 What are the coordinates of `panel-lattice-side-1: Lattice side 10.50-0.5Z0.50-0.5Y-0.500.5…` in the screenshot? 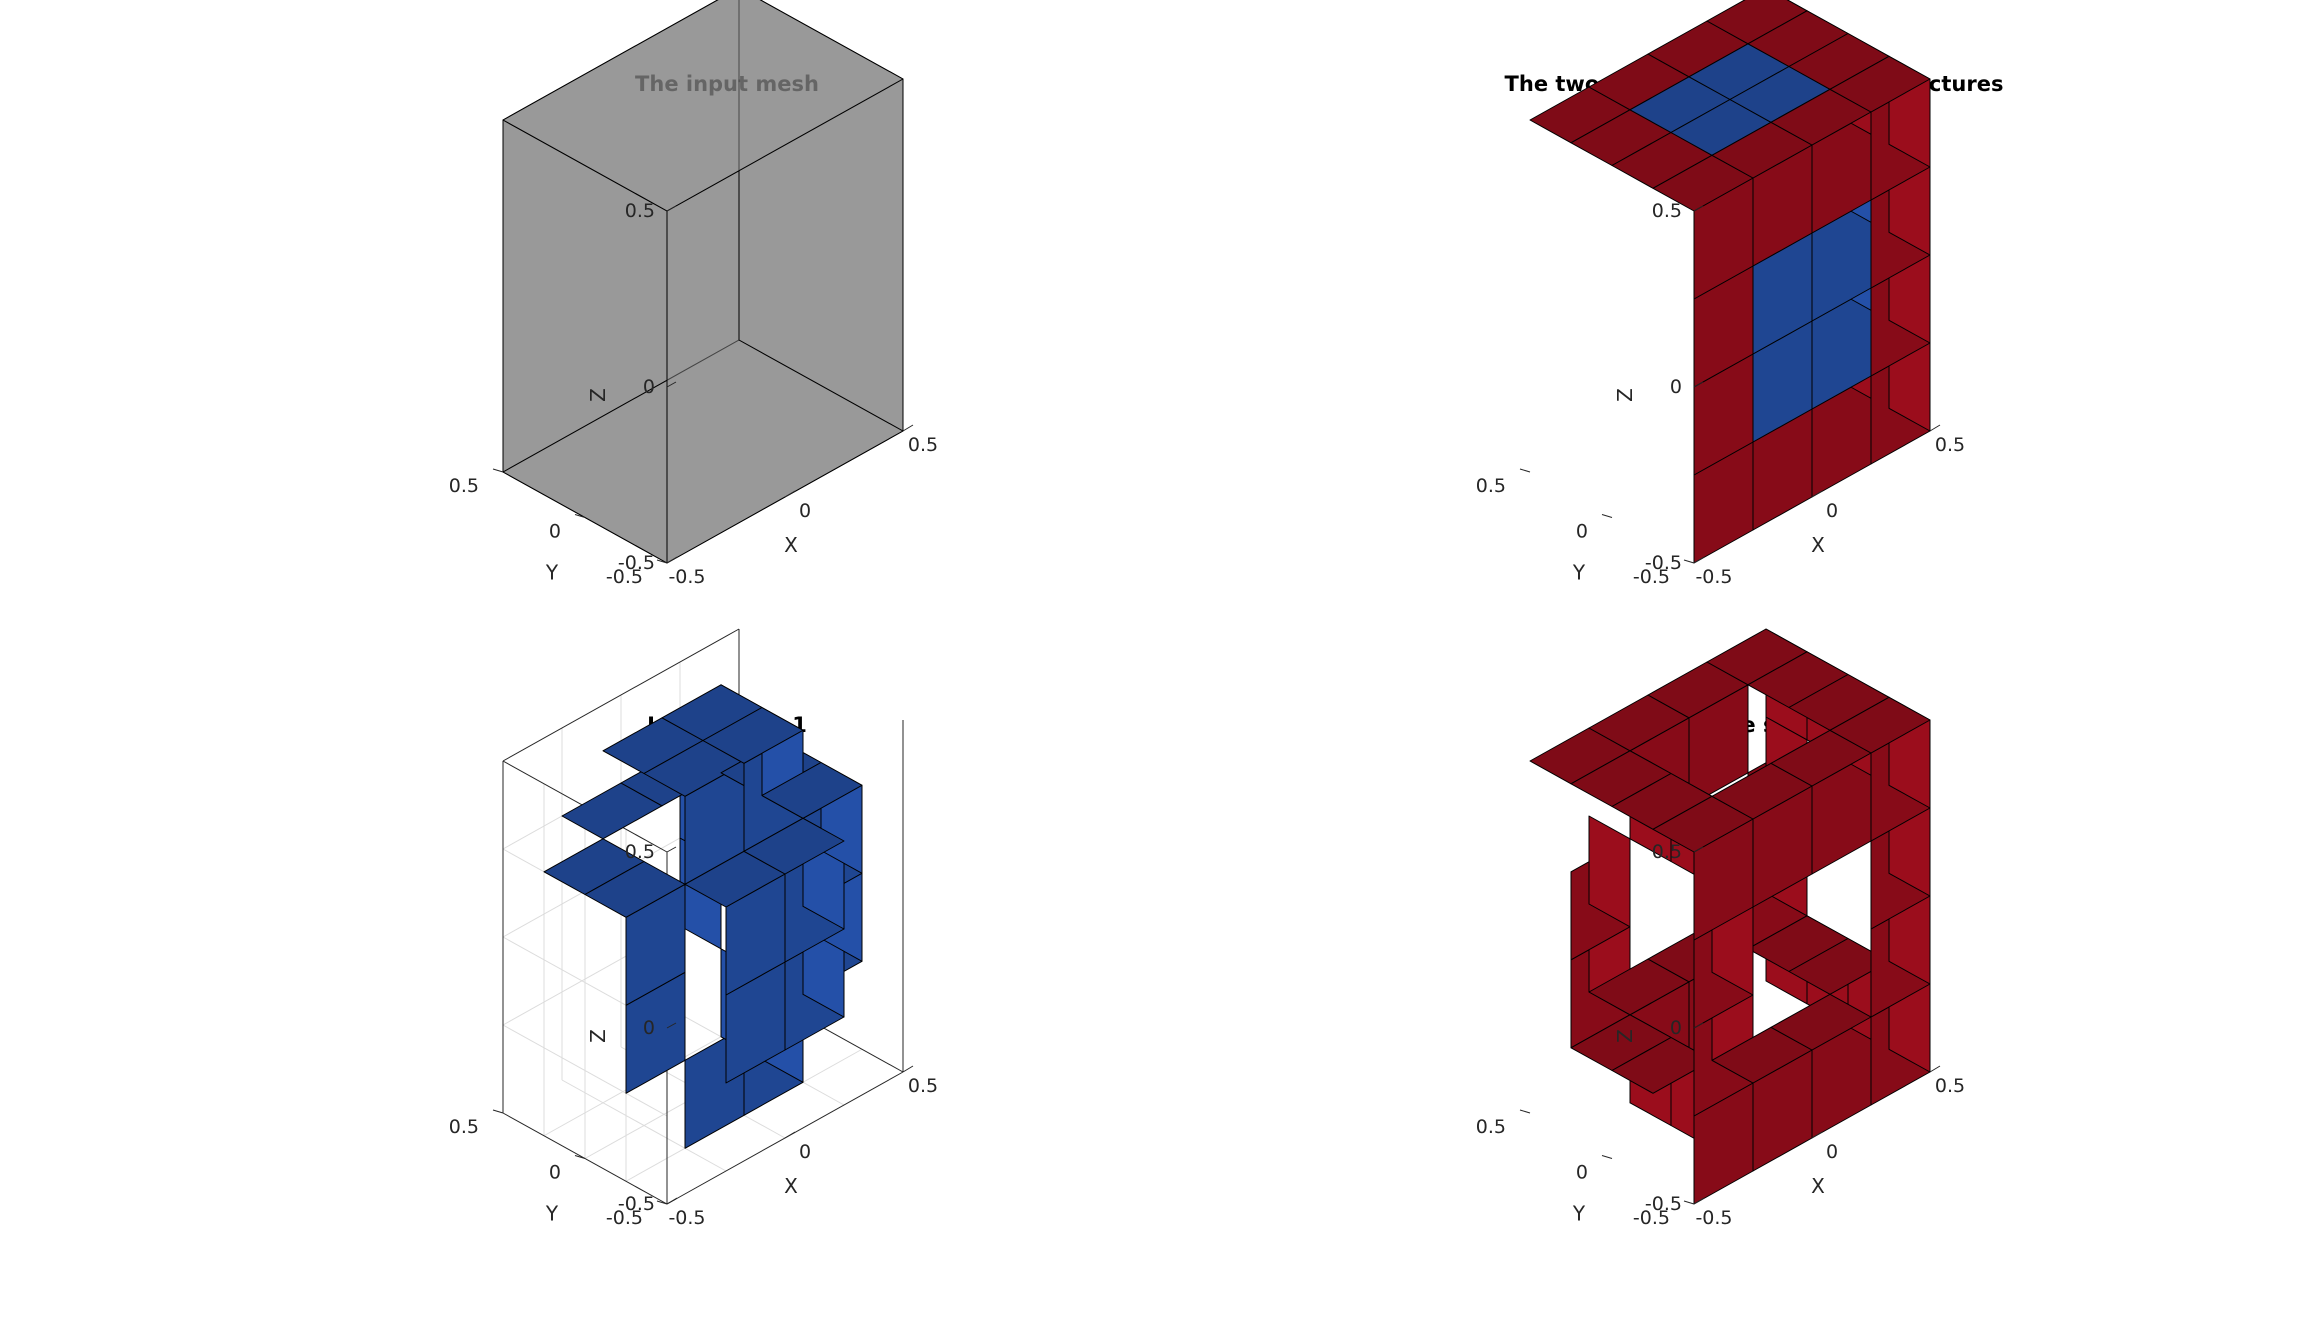 It's located at (693, 928).